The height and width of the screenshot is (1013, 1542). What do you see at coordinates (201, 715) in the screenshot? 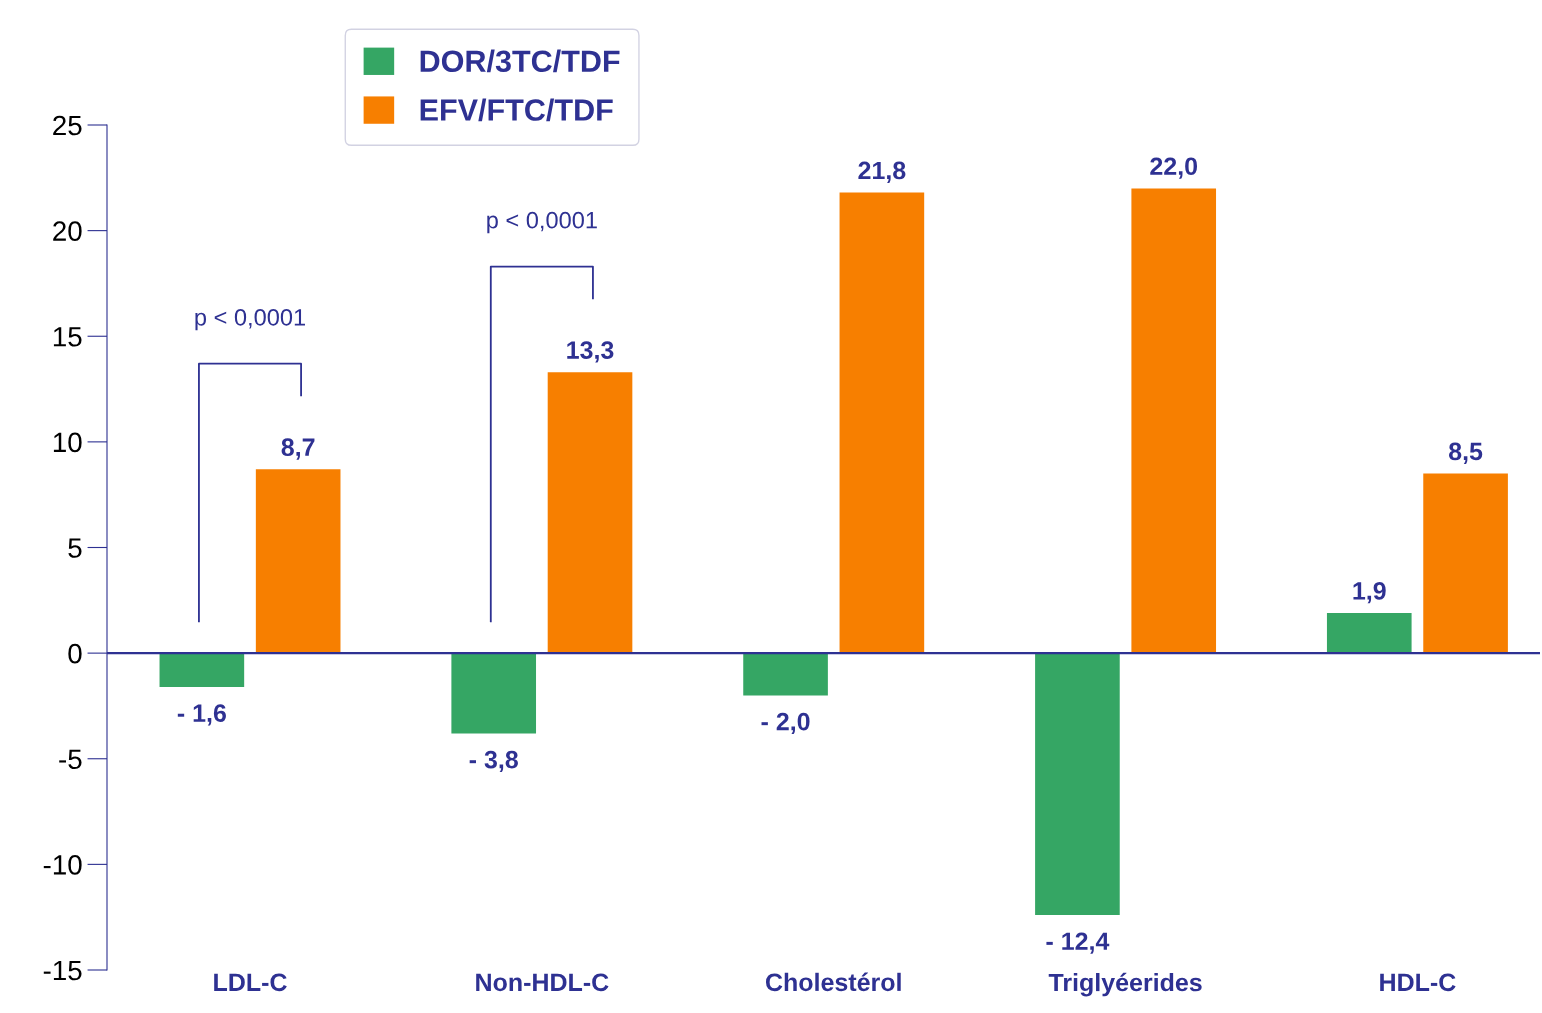
I see `data-label: - 1,6` at bounding box center [201, 715].